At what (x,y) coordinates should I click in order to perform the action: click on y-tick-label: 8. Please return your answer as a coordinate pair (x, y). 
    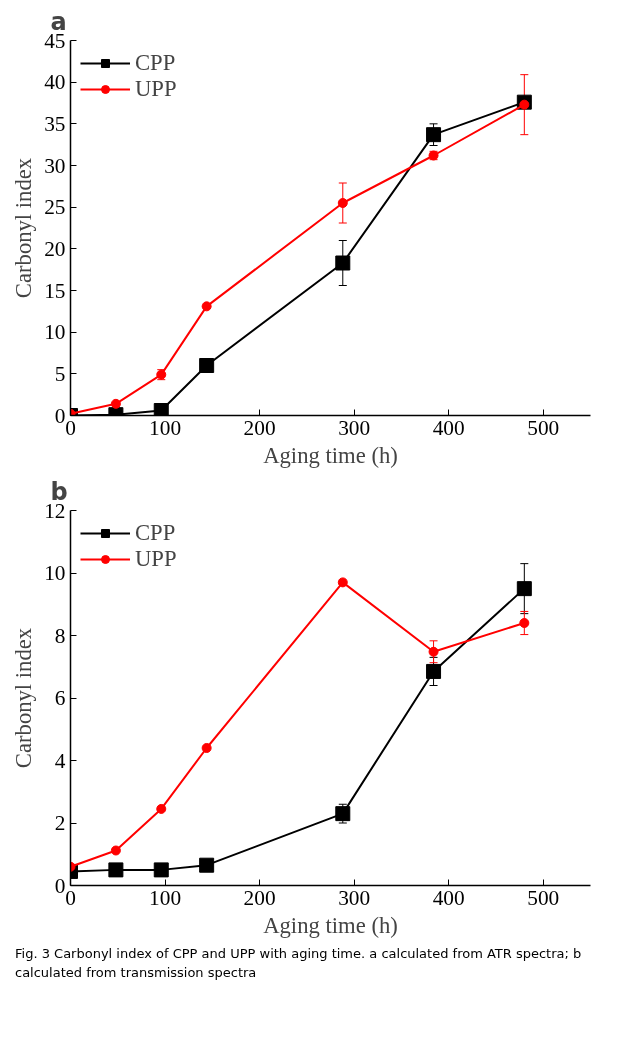
    Looking at the image, I should click on (60, 635).